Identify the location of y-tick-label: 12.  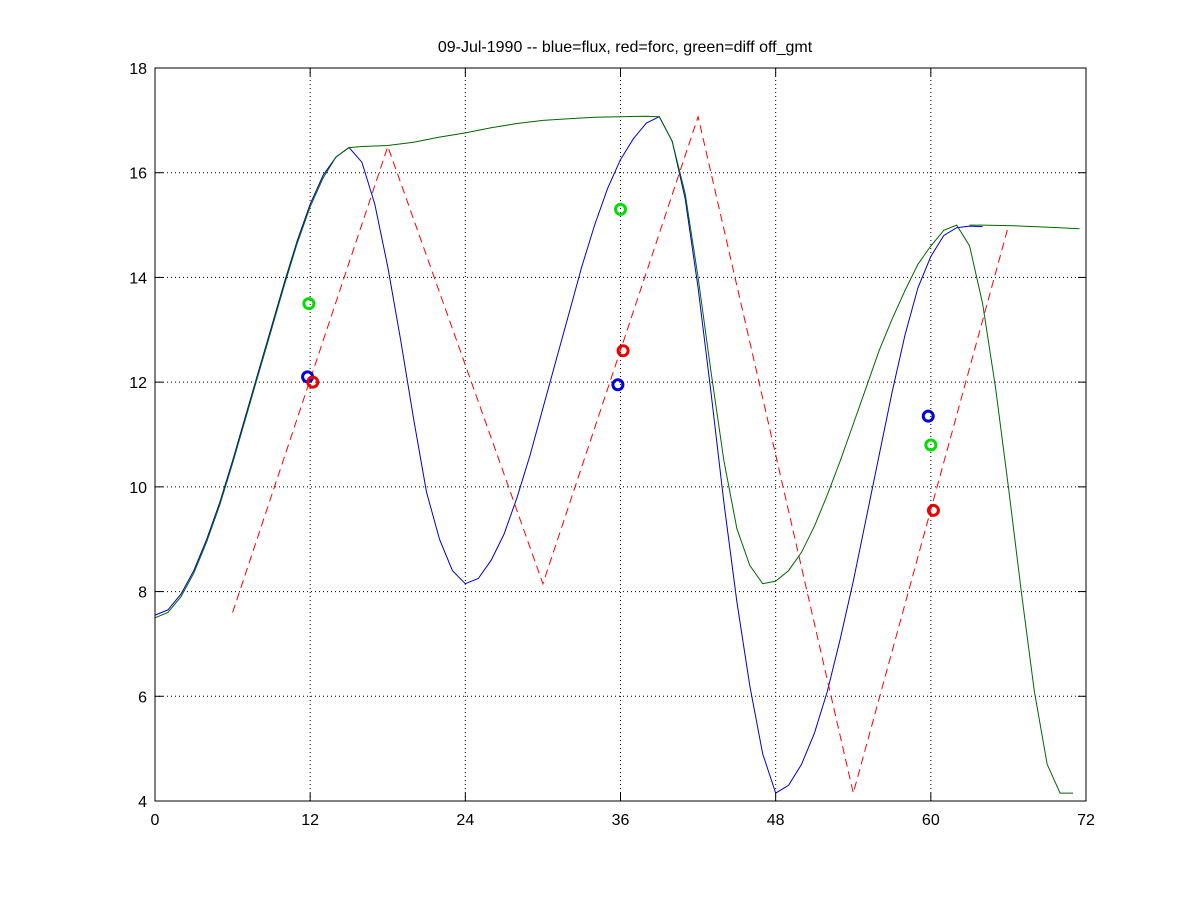
(138, 383).